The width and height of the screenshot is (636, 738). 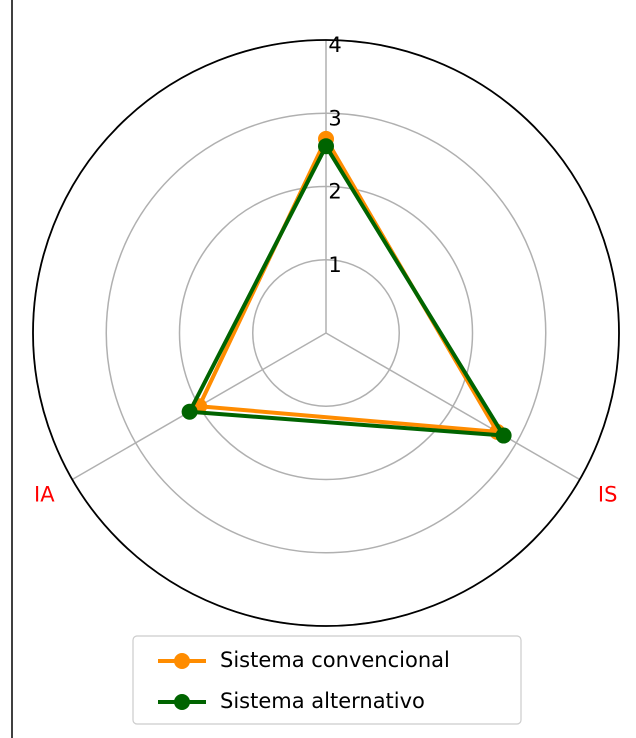 What do you see at coordinates (327, 680) in the screenshot?
I see `legend-box` at bounding box center [327, 680].